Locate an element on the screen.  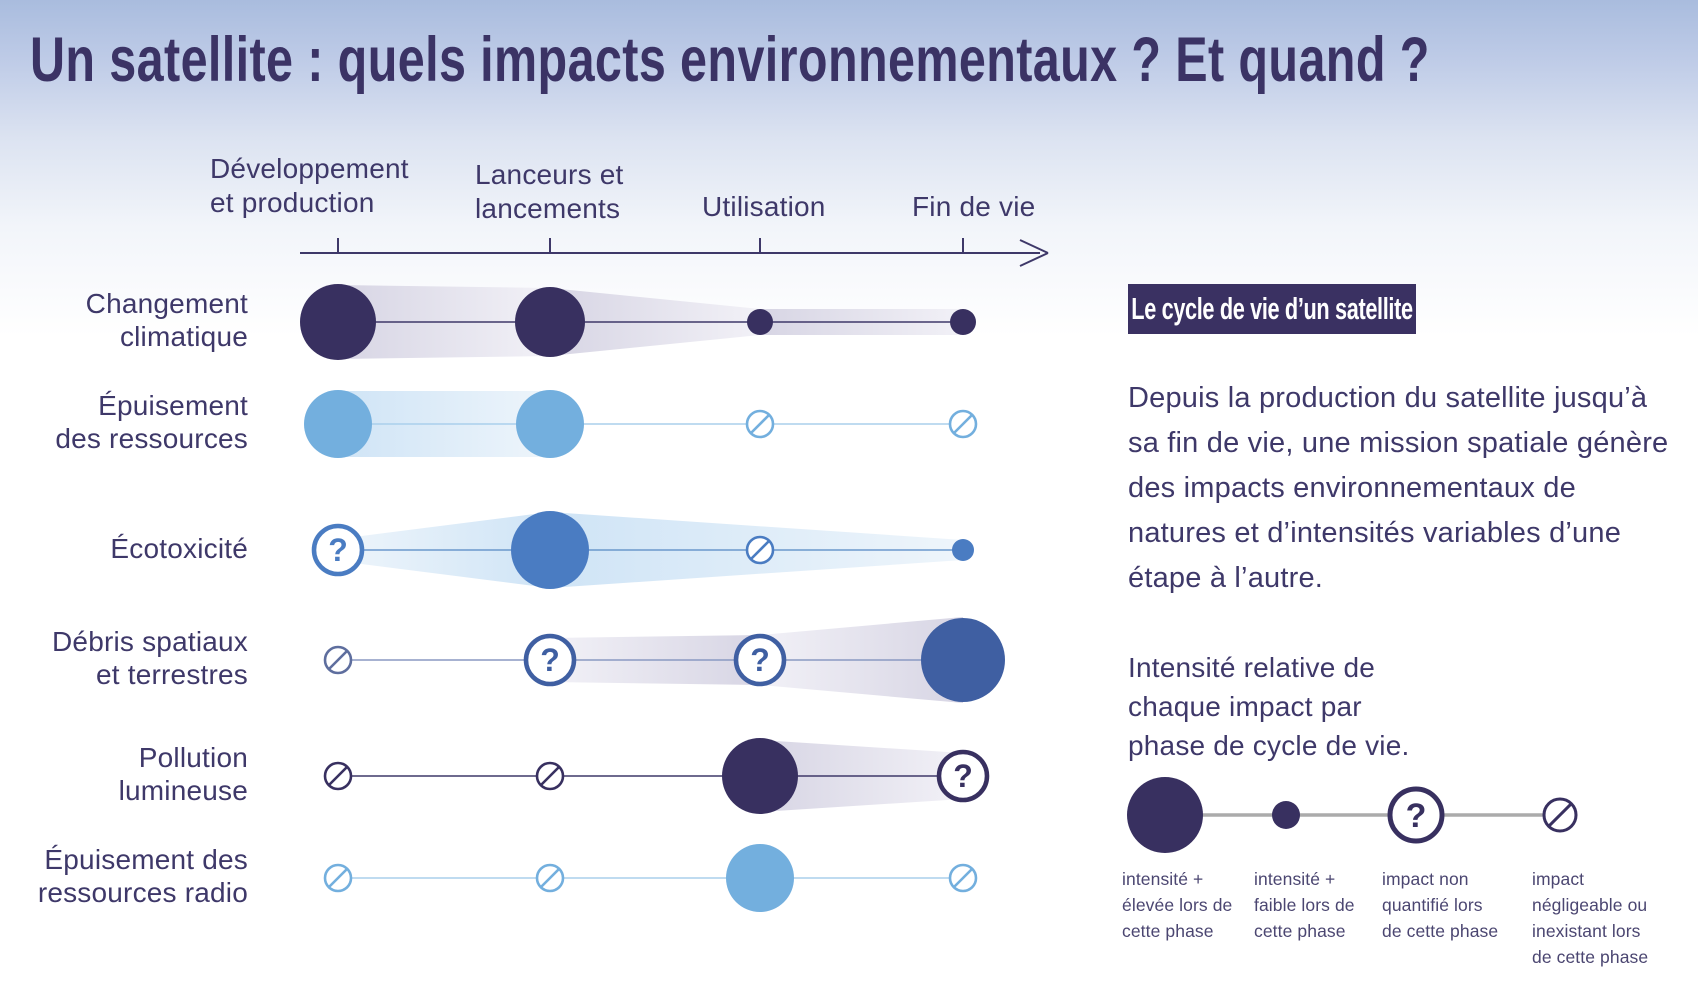
panel-paragraph-line: natures et d’intensités variables d’une is located at coordinates (1375, 533).